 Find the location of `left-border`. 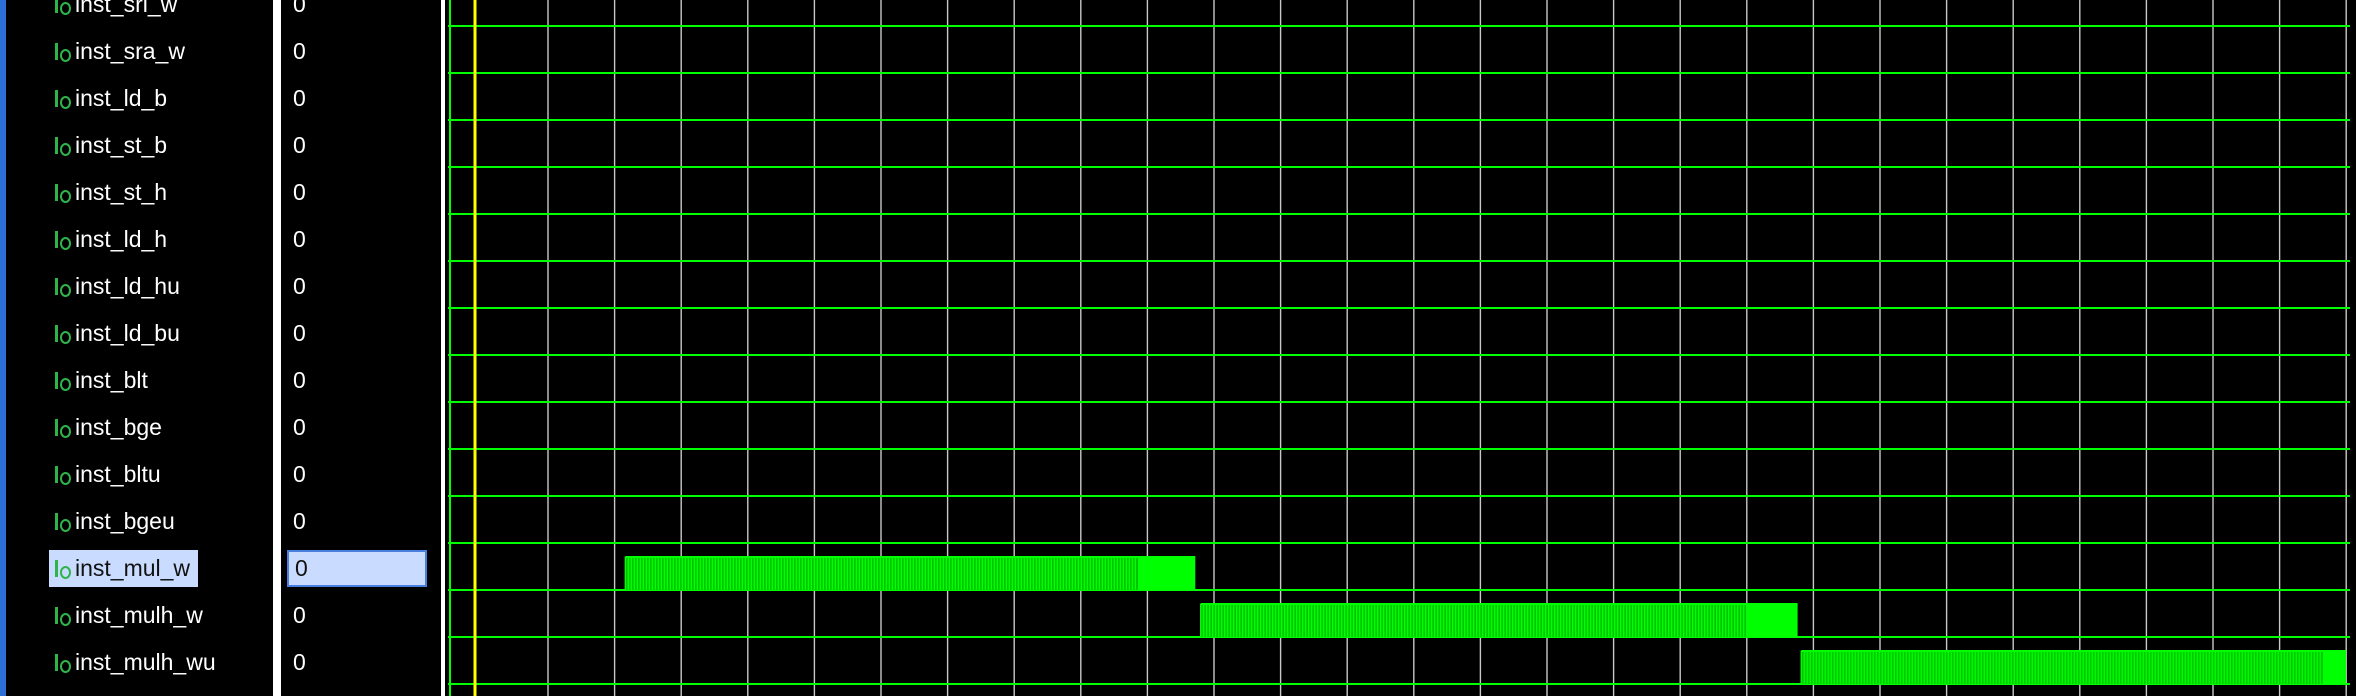

left-border is located at coordinates (3, 348).